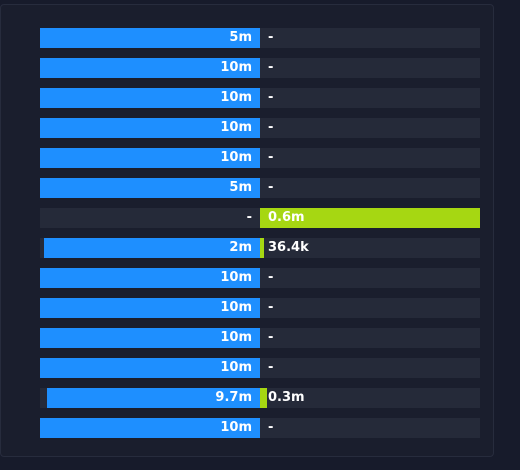  I want to click on right-value-label: 36.4k, so click(288, 247).